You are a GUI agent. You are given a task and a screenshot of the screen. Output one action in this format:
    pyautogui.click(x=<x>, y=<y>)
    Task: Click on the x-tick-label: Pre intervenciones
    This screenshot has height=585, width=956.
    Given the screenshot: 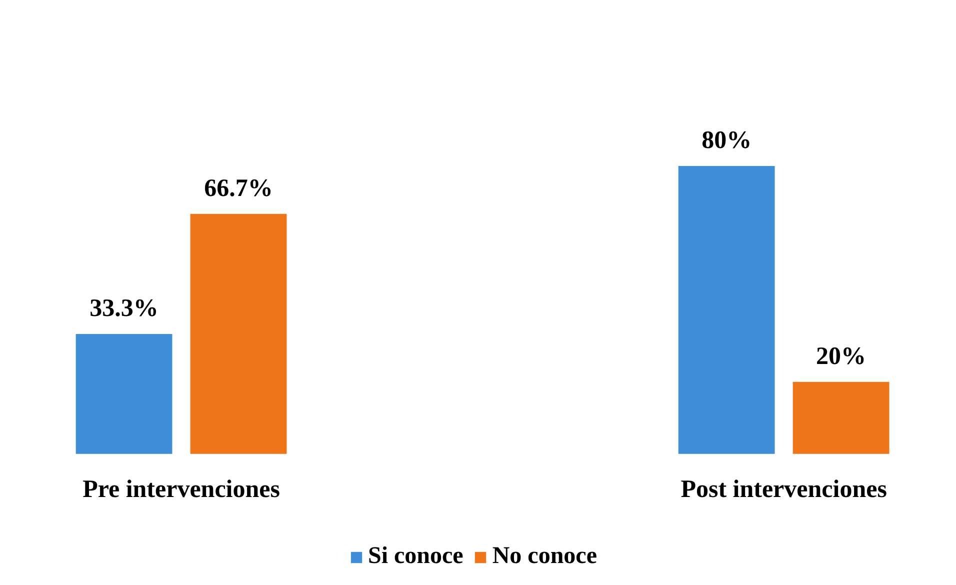 What is the action you would take?
    pyautogui.click(x=181, y=489)
    